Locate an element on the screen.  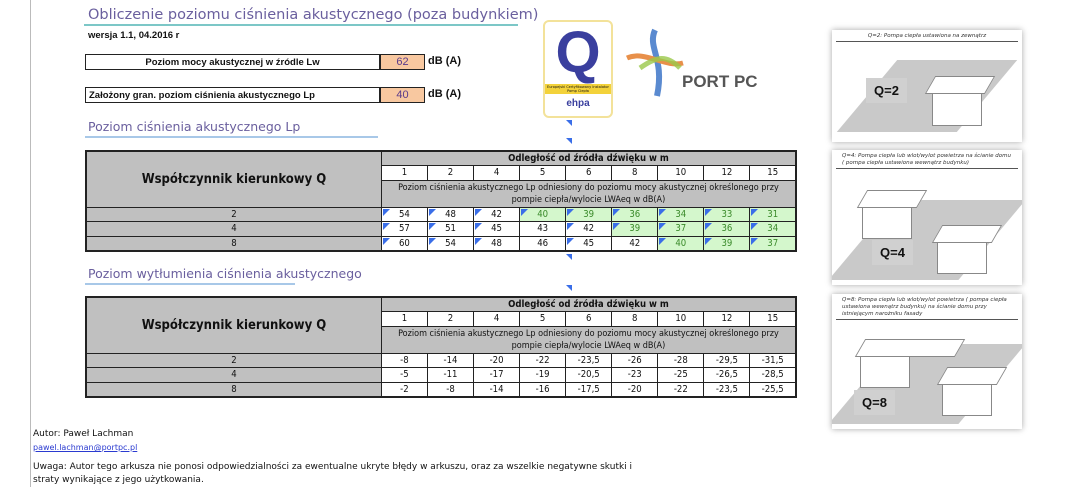
value-cell: -28 is located at coordinates (681, 360).